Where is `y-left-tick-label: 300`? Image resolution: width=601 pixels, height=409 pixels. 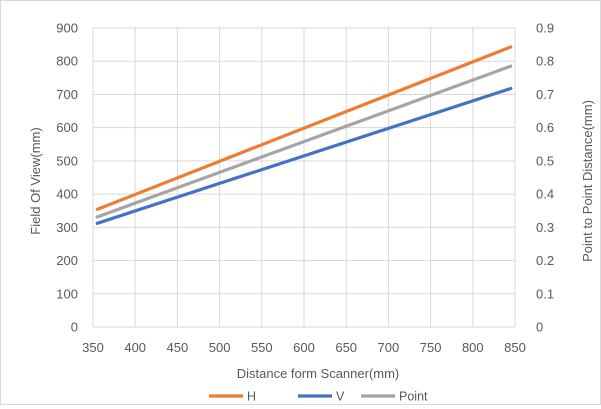
y-left-tick-label: 300 is located at coordinates (67, 227).